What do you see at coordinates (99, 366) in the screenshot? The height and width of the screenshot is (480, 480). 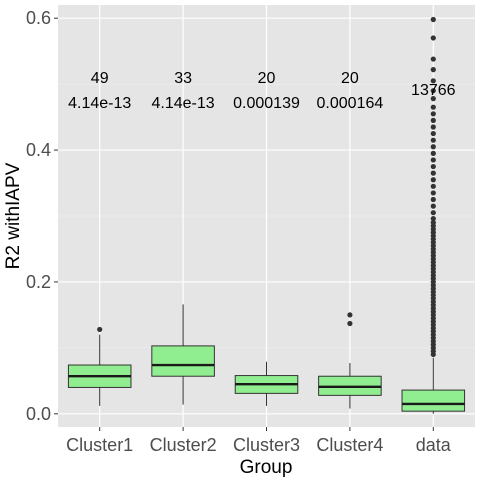 I see `box-cluster1` at bounding box center [99, 366].